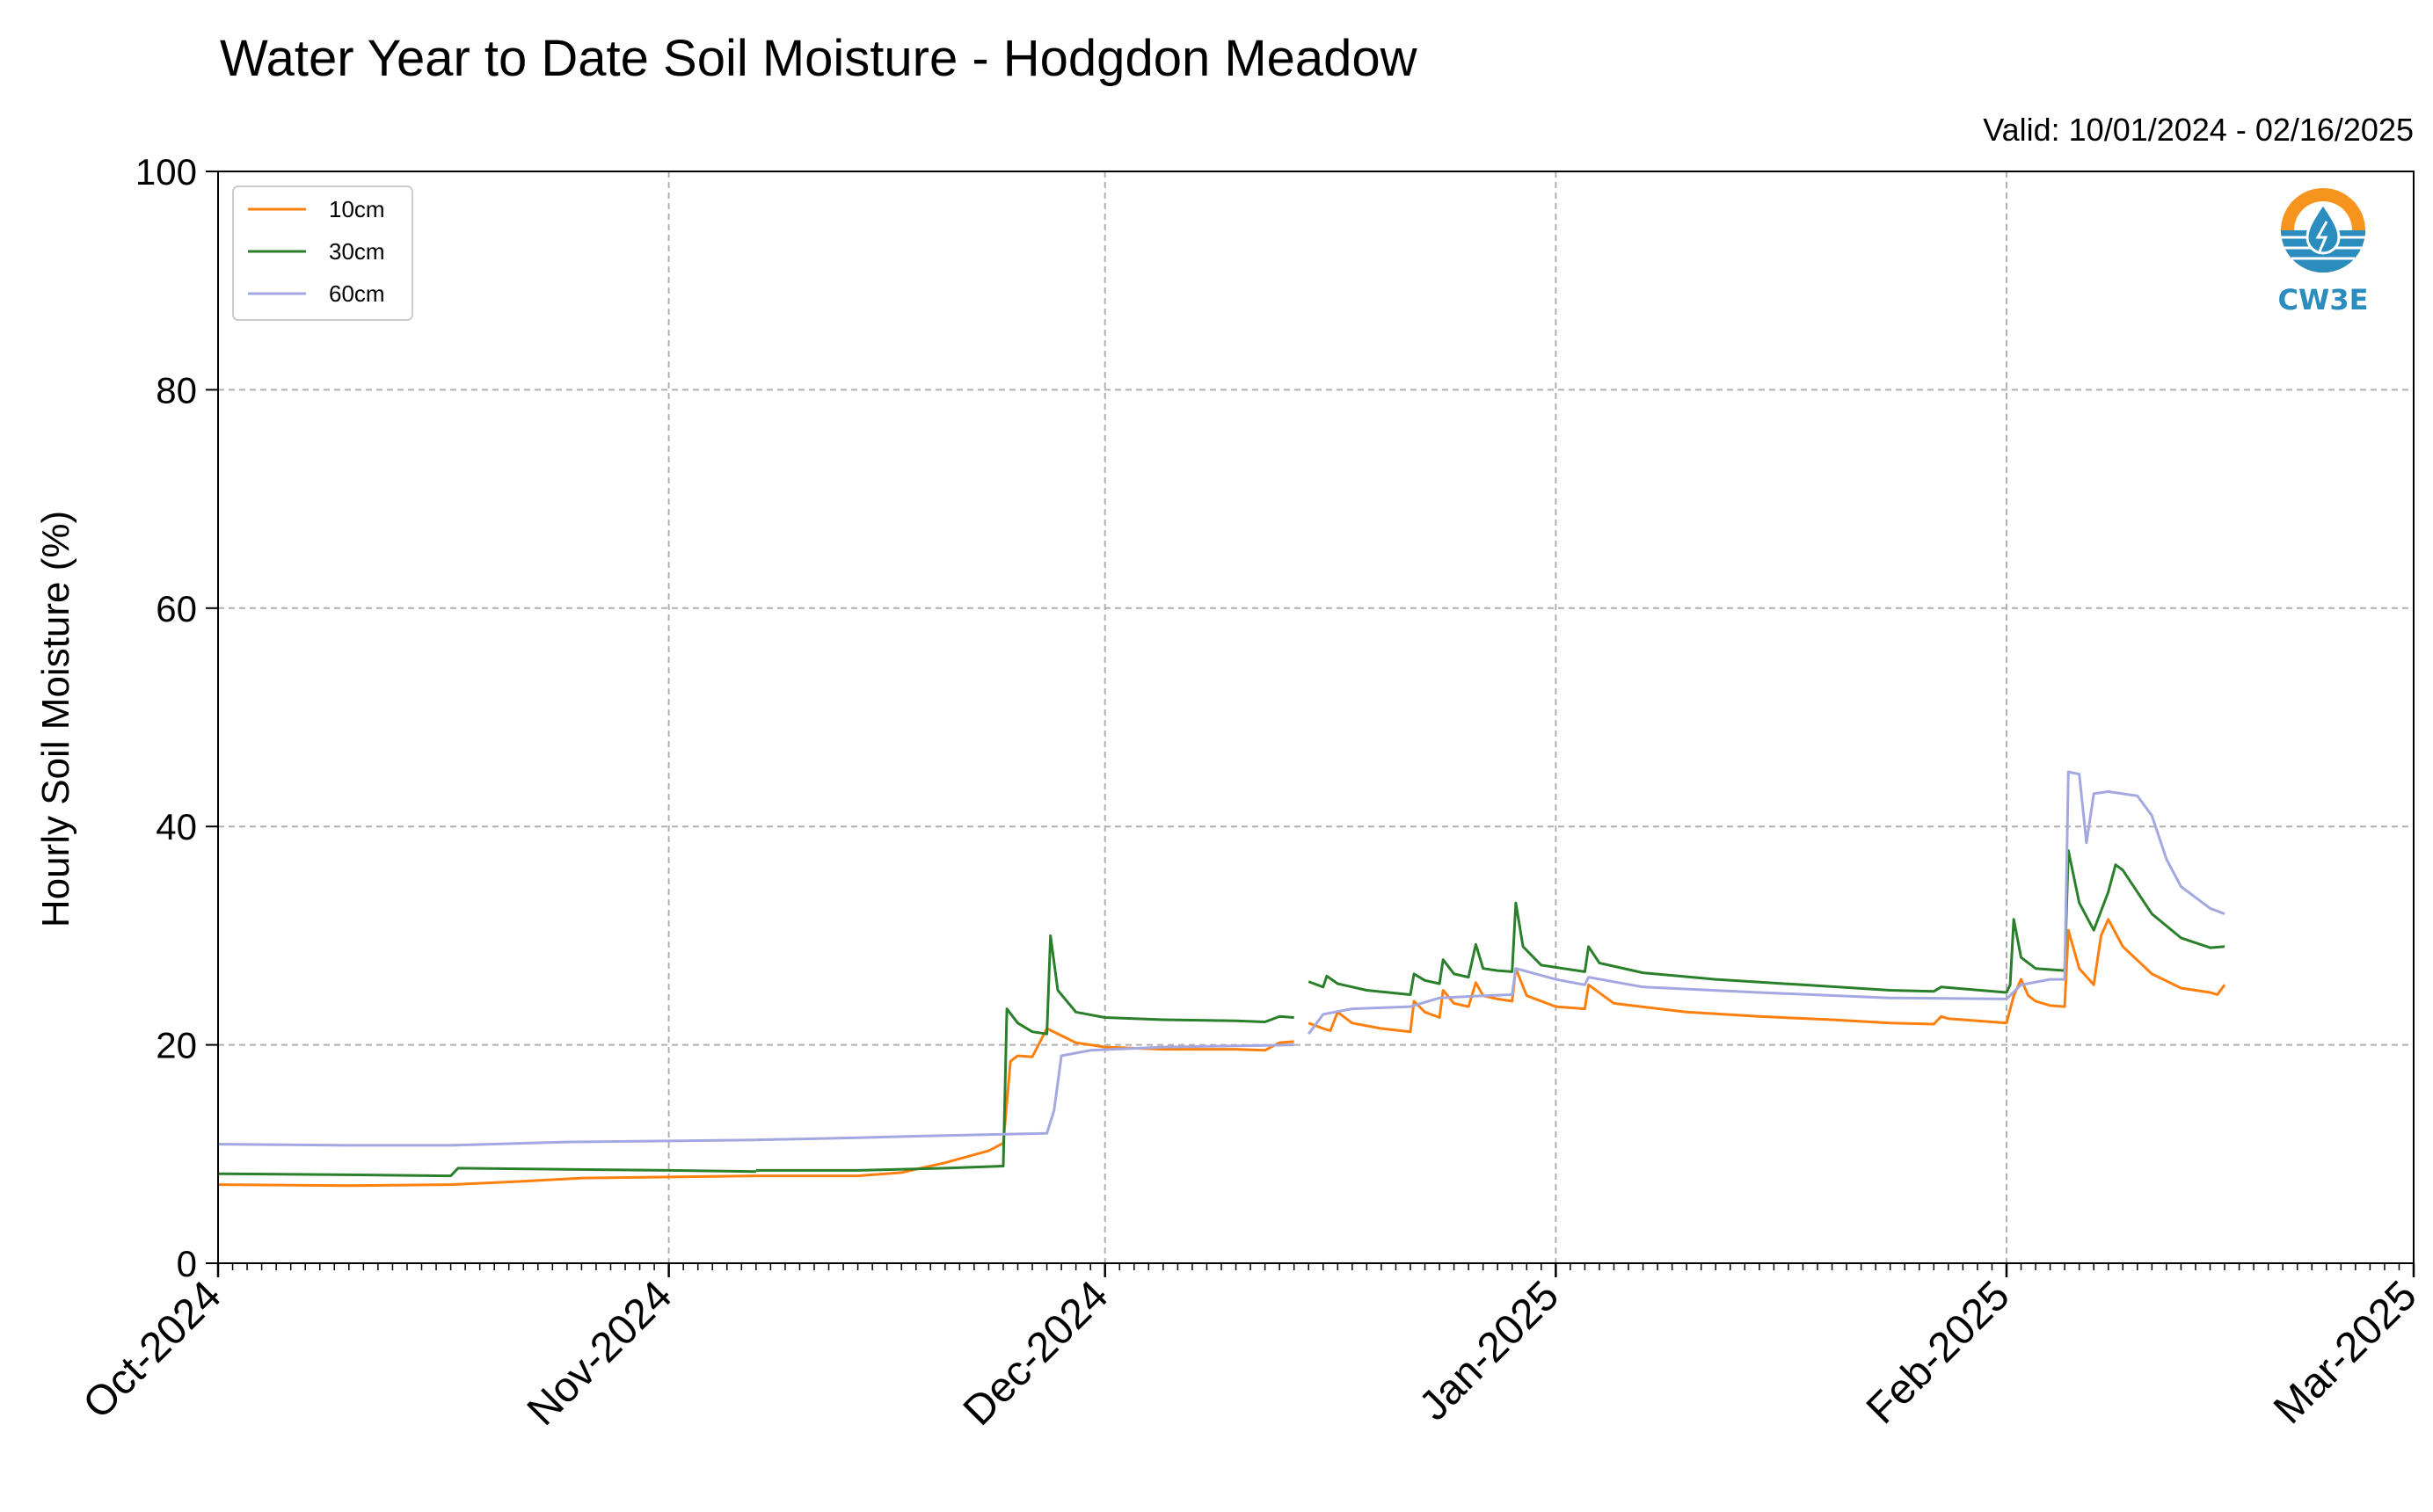  Describe the element at coordinates (2198, 130) in the screenshot. I see `chart-subtitle: Valid: 10/01/2024 - 02/16/2025` at that location.